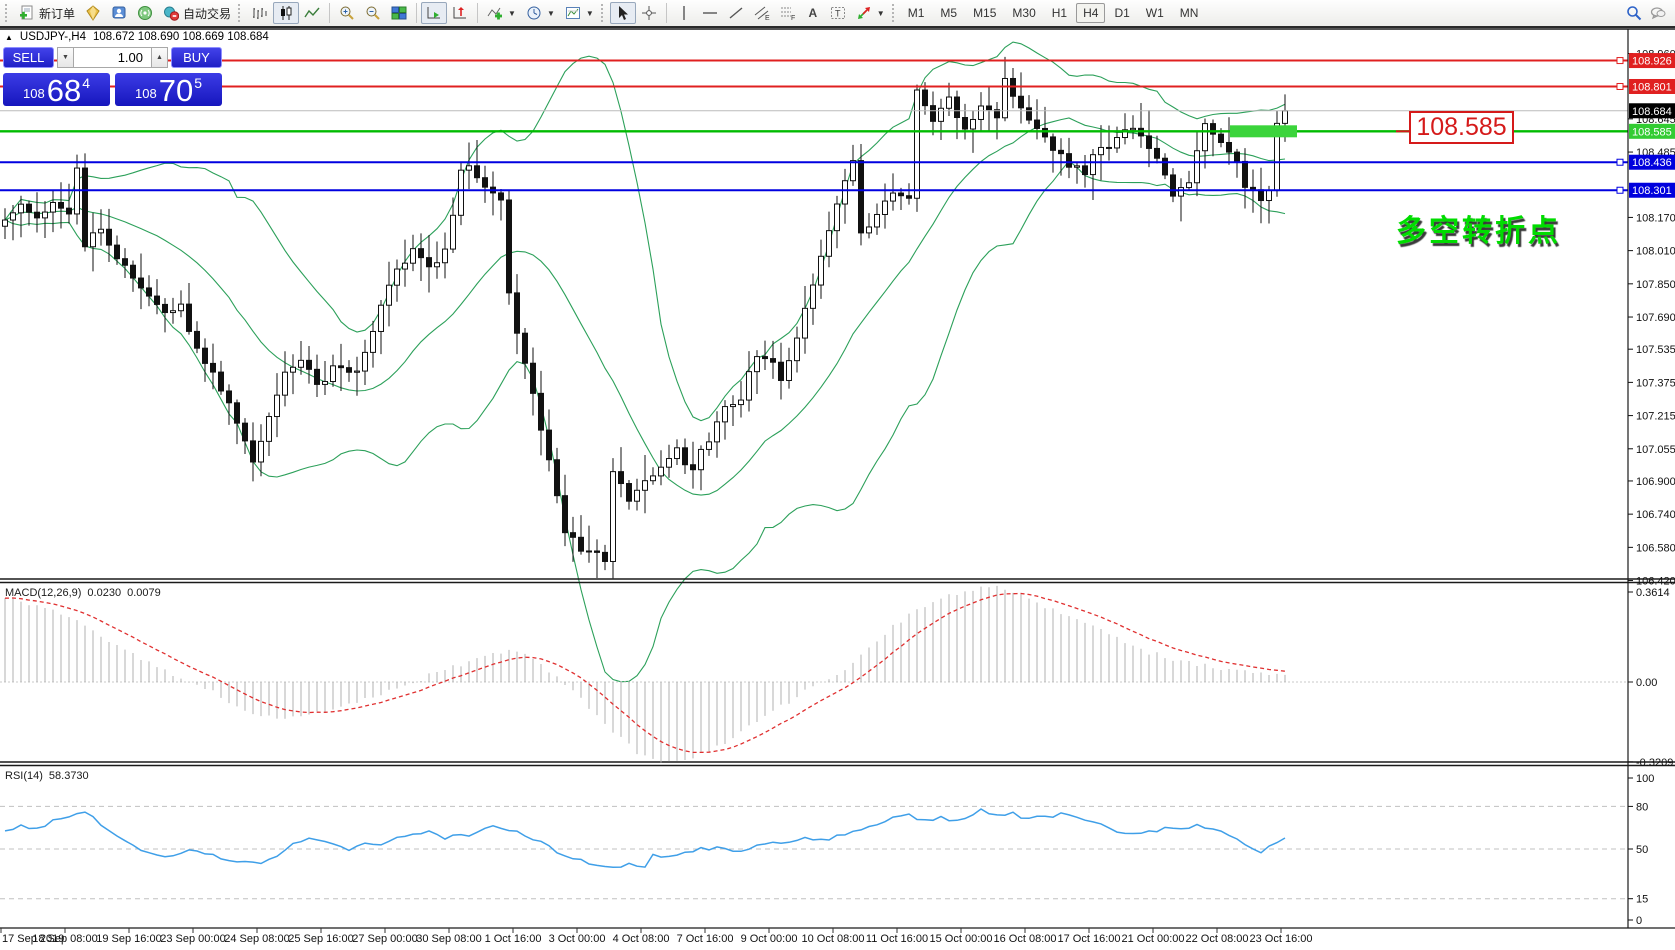  Describe the element at coordinates (870, 13) in the screenshot. I see `arrows-button: ▼` at that location.